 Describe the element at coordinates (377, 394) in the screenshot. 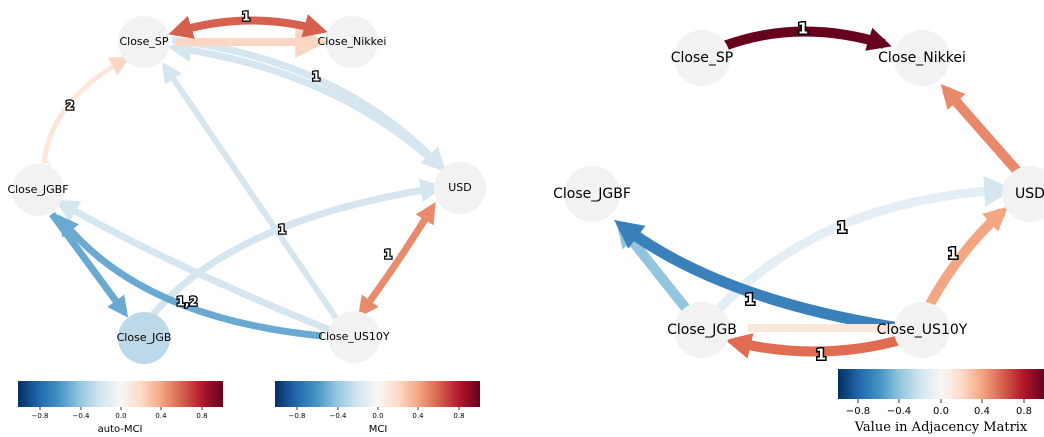

I see `colorbar-mci-gradient` at that location.